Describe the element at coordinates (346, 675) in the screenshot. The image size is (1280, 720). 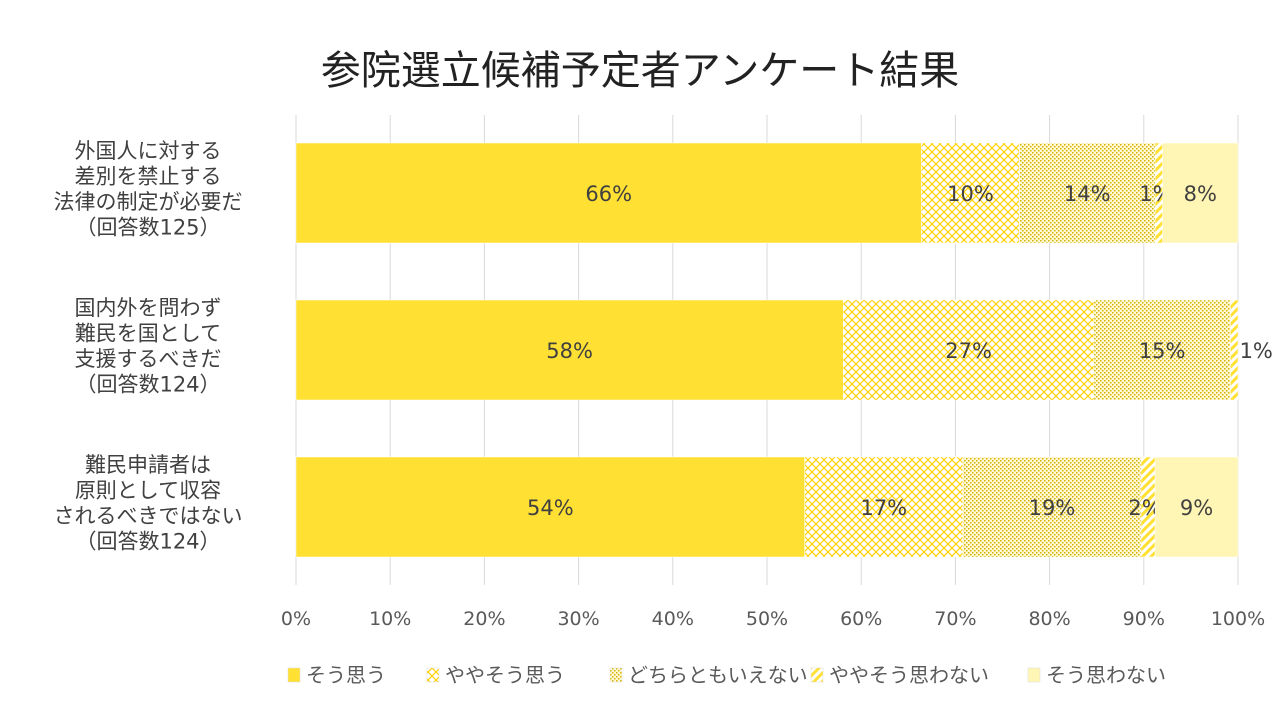
I see `legend-label: そう思う` at that location.